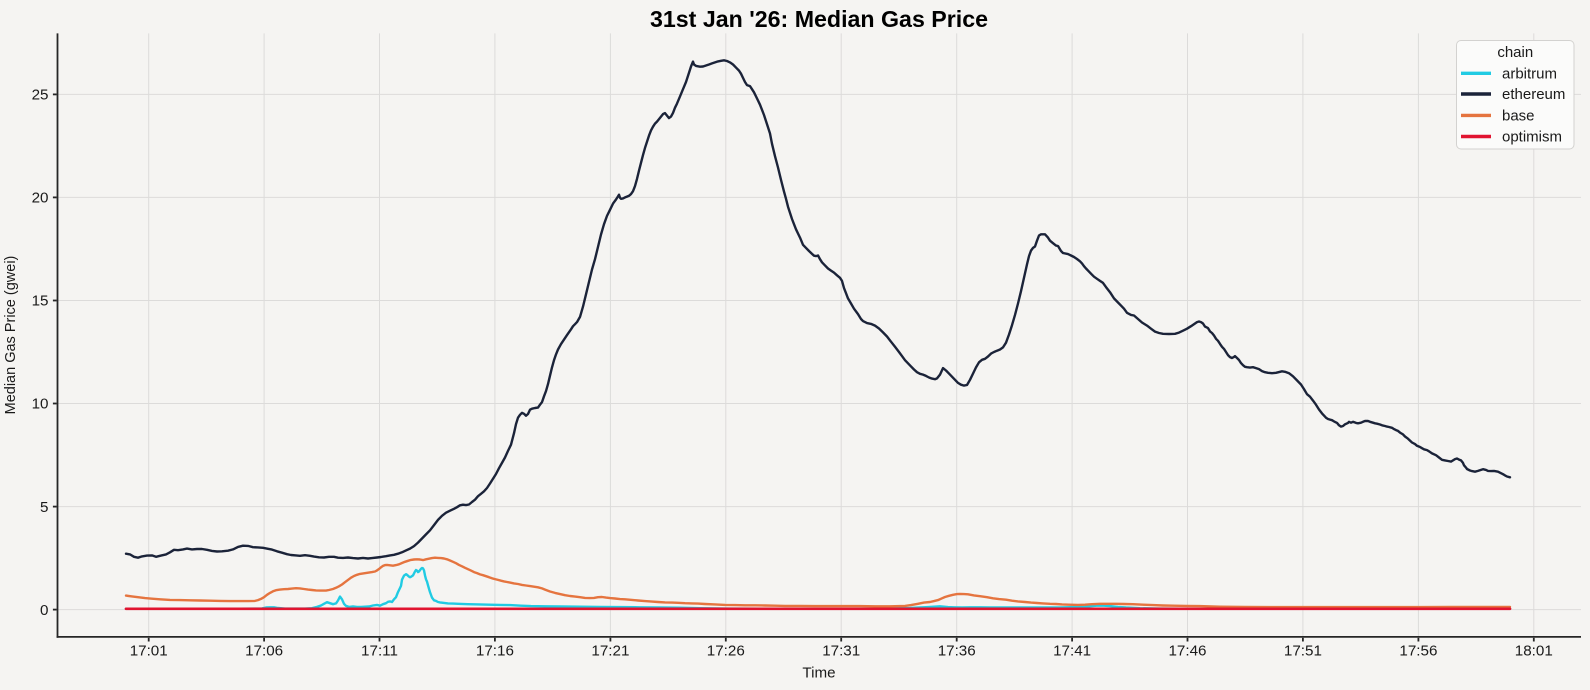 The height and width of the screenshot is (690, 1590). What do you see at coordinates (819, 19) in the screenshot?
I see `svg-text: 31st Jan '26: Median Gas Price` at bounding box center [819, 19].